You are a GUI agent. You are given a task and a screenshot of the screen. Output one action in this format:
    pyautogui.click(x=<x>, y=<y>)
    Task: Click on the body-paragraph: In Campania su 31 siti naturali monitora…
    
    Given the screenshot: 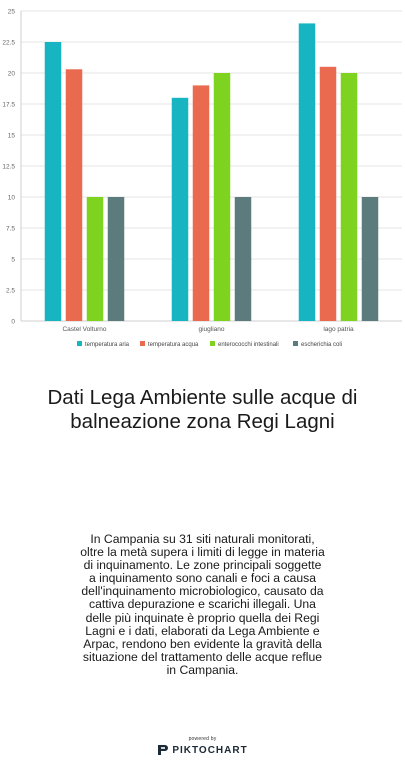 What is the action you would take?
    pyautogui.click(x=202, y=604)
    